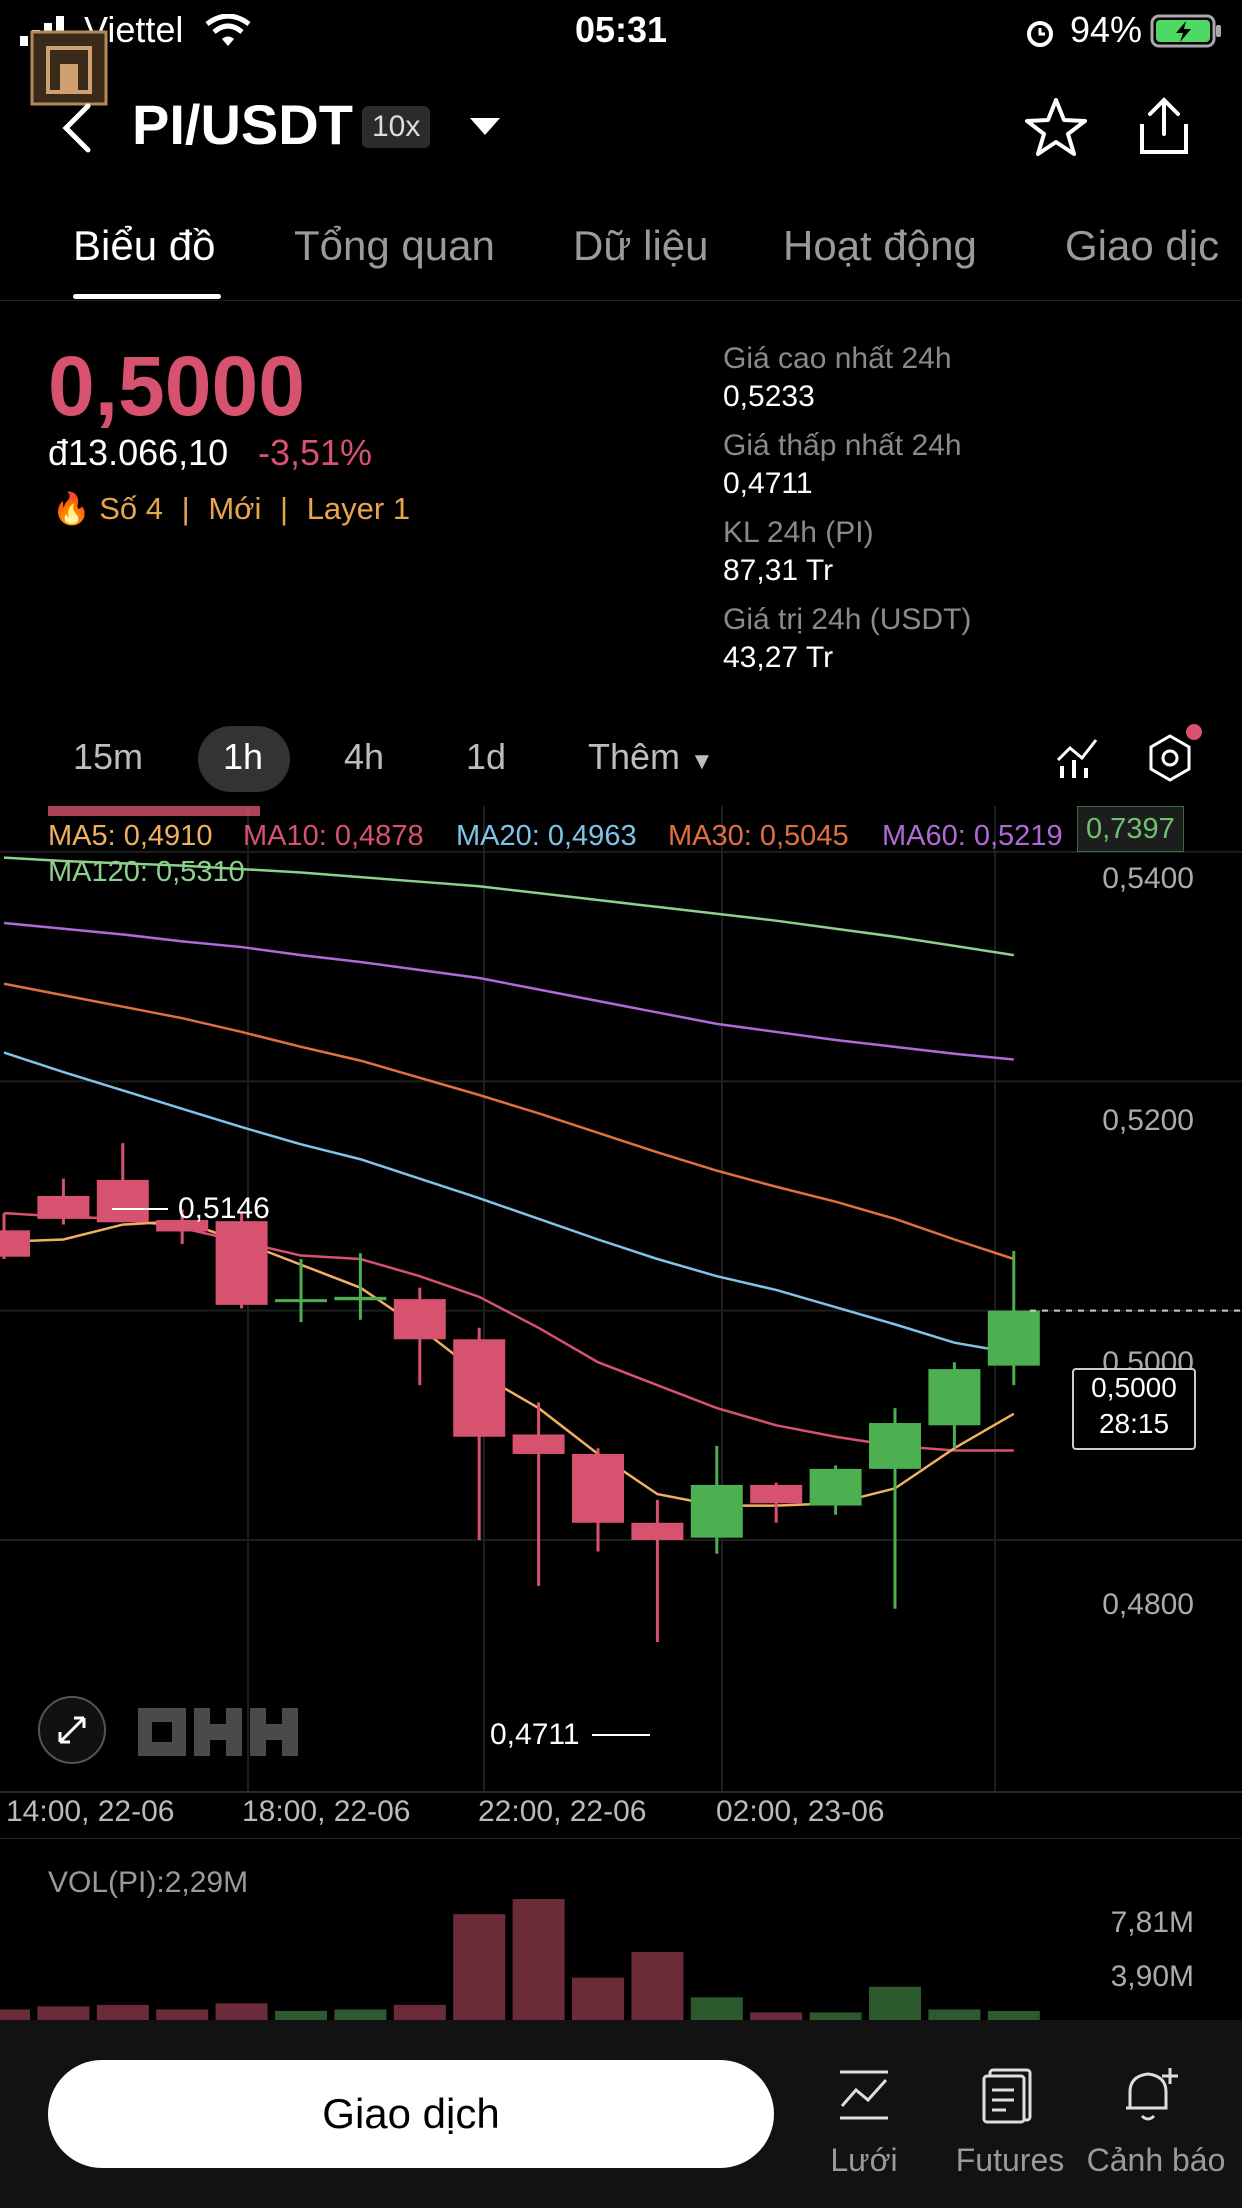 Image resolution: width=1242 pixels, height=2208 pixels. I want to click on interval-1d: 1d, so click(486, 756).